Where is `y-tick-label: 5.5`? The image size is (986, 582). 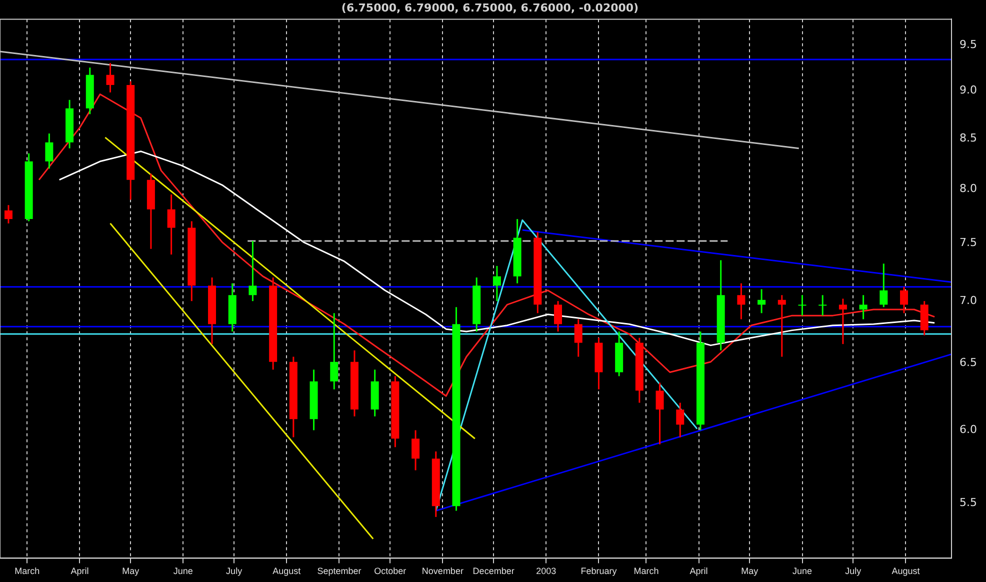 y-tick-label: 5.5 is located at coordinates (969, 502).